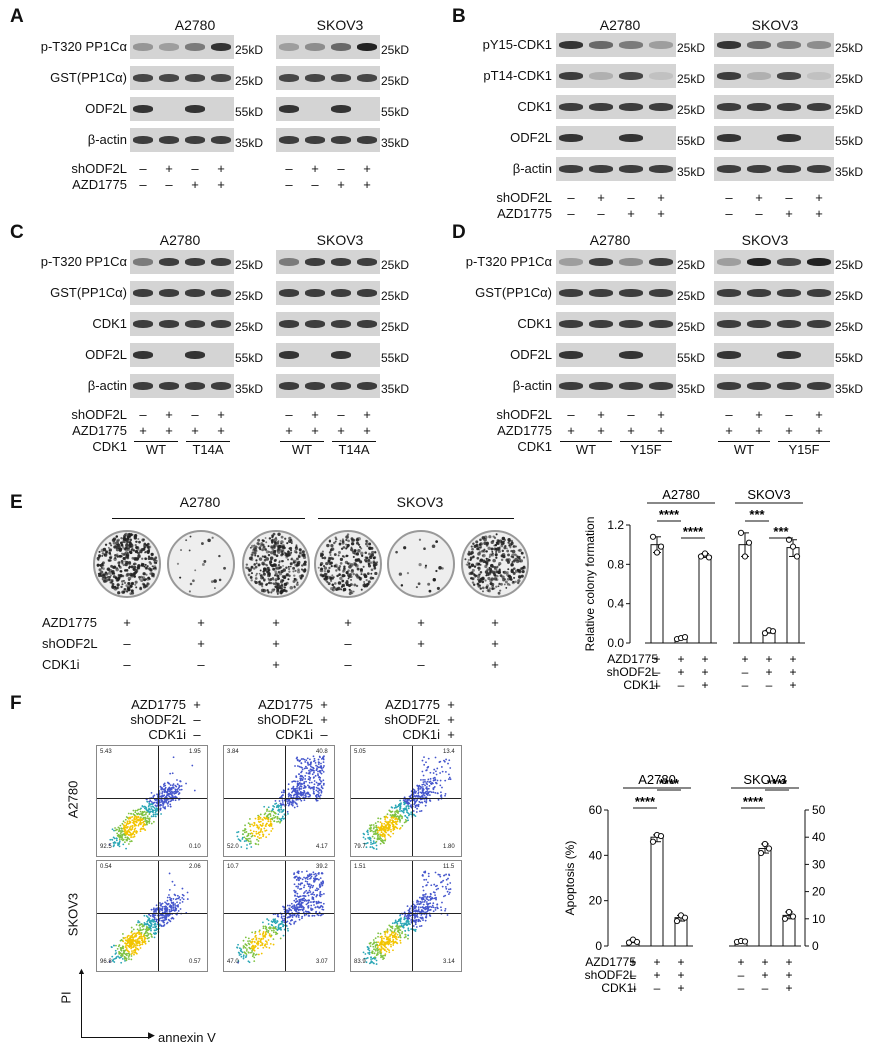 This screenshot has width=880, height=1047. What do you see at coordinates (280, 917) in the screenshot?
I see `flow-scatter` at bounding box center [280, 917].